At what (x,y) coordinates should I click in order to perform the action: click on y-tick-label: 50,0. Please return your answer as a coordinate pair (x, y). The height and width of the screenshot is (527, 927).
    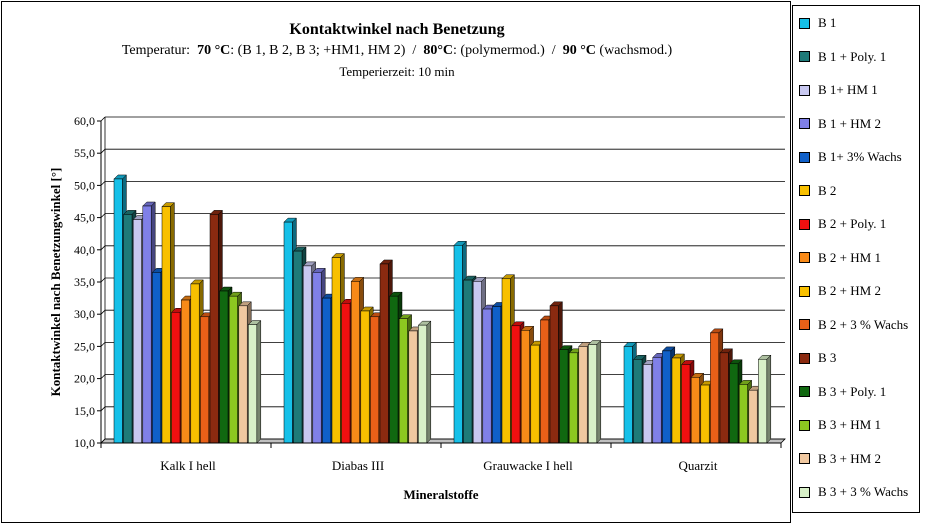
    Looking at the image, I should click on (84, 185).